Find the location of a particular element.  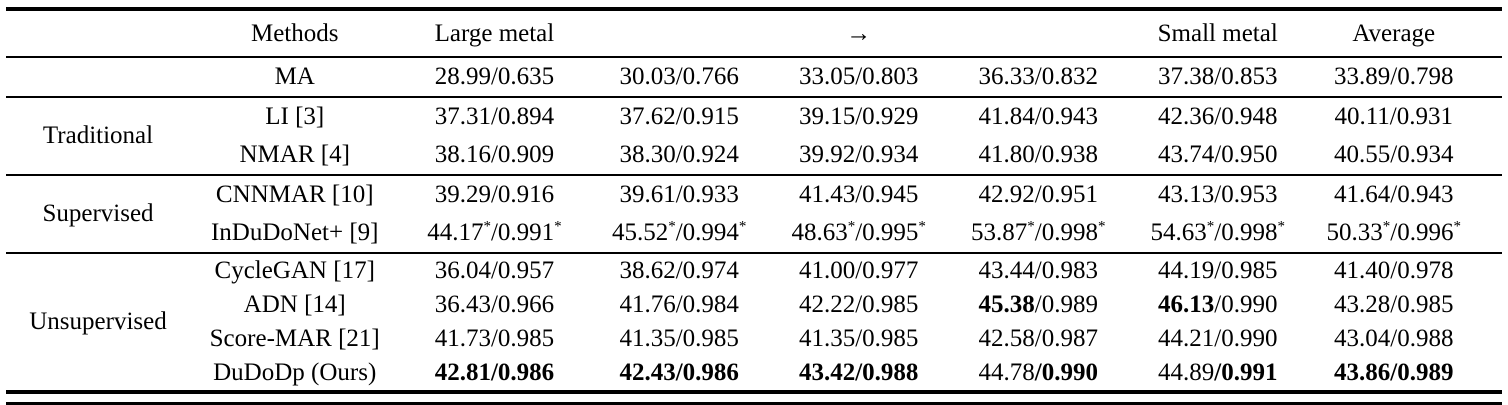

psnr-ssim-cell: 38.30/0.924 is located at coordinates (679, 156).